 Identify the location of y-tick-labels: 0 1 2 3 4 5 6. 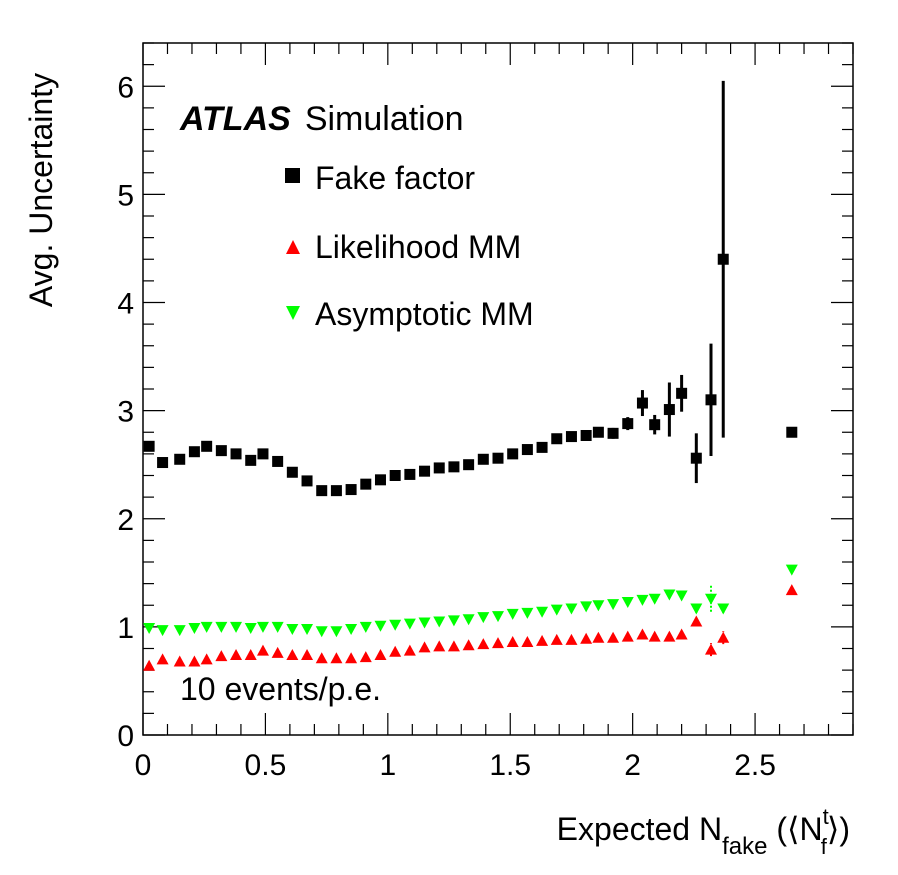
(125, 412).